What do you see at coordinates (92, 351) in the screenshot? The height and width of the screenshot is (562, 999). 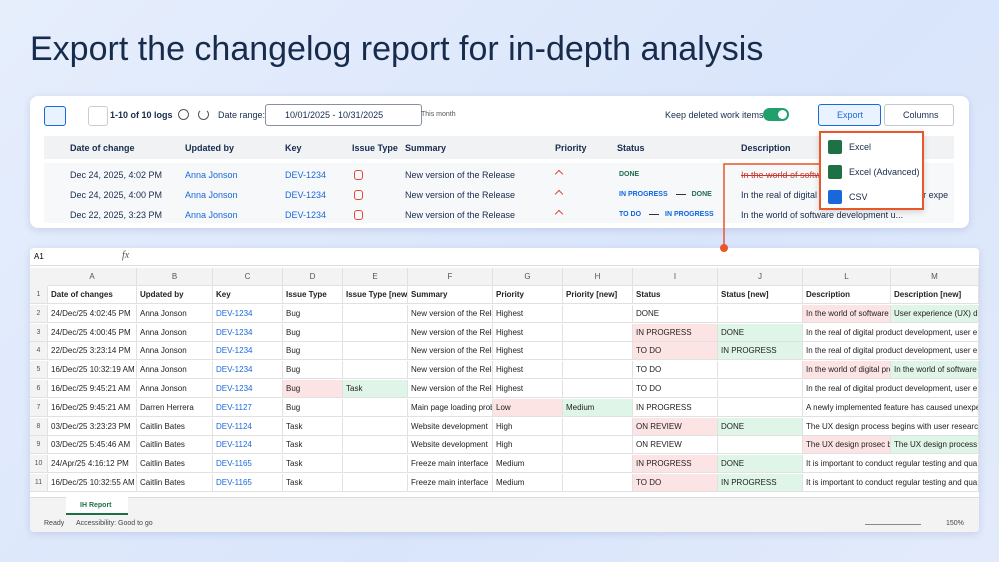 I see `cell: 22/Dec/25 3:23:14 PM` at bounding box center [92, 351].